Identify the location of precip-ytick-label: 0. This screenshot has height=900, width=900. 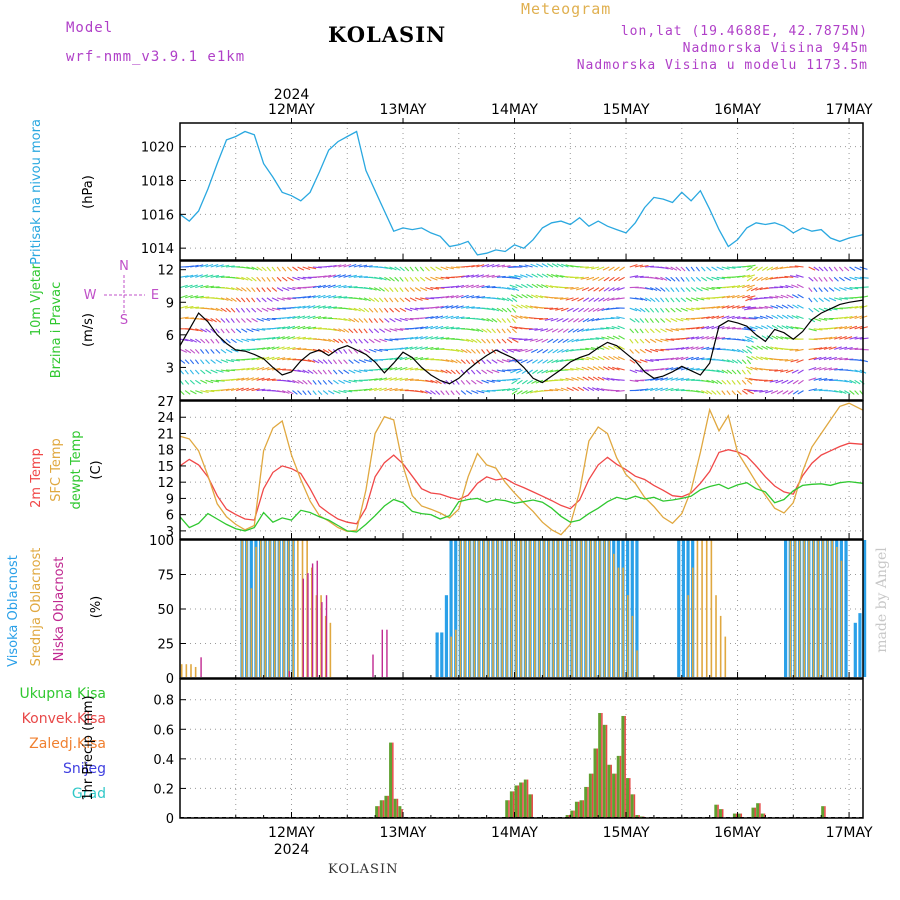
(170, 819).